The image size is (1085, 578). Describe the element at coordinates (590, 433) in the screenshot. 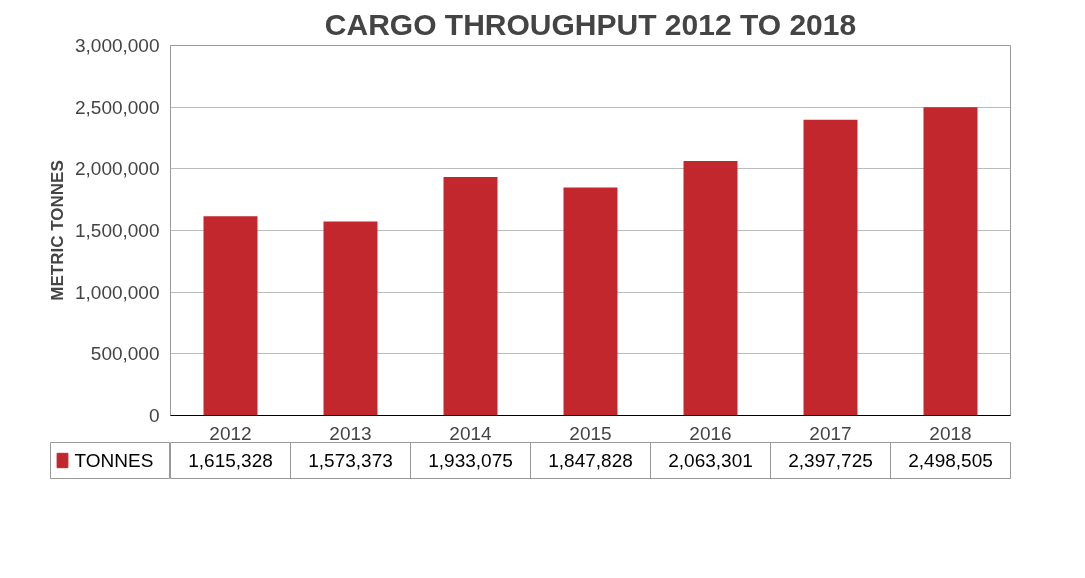

I see `x-tick-label: 2015` at that location.